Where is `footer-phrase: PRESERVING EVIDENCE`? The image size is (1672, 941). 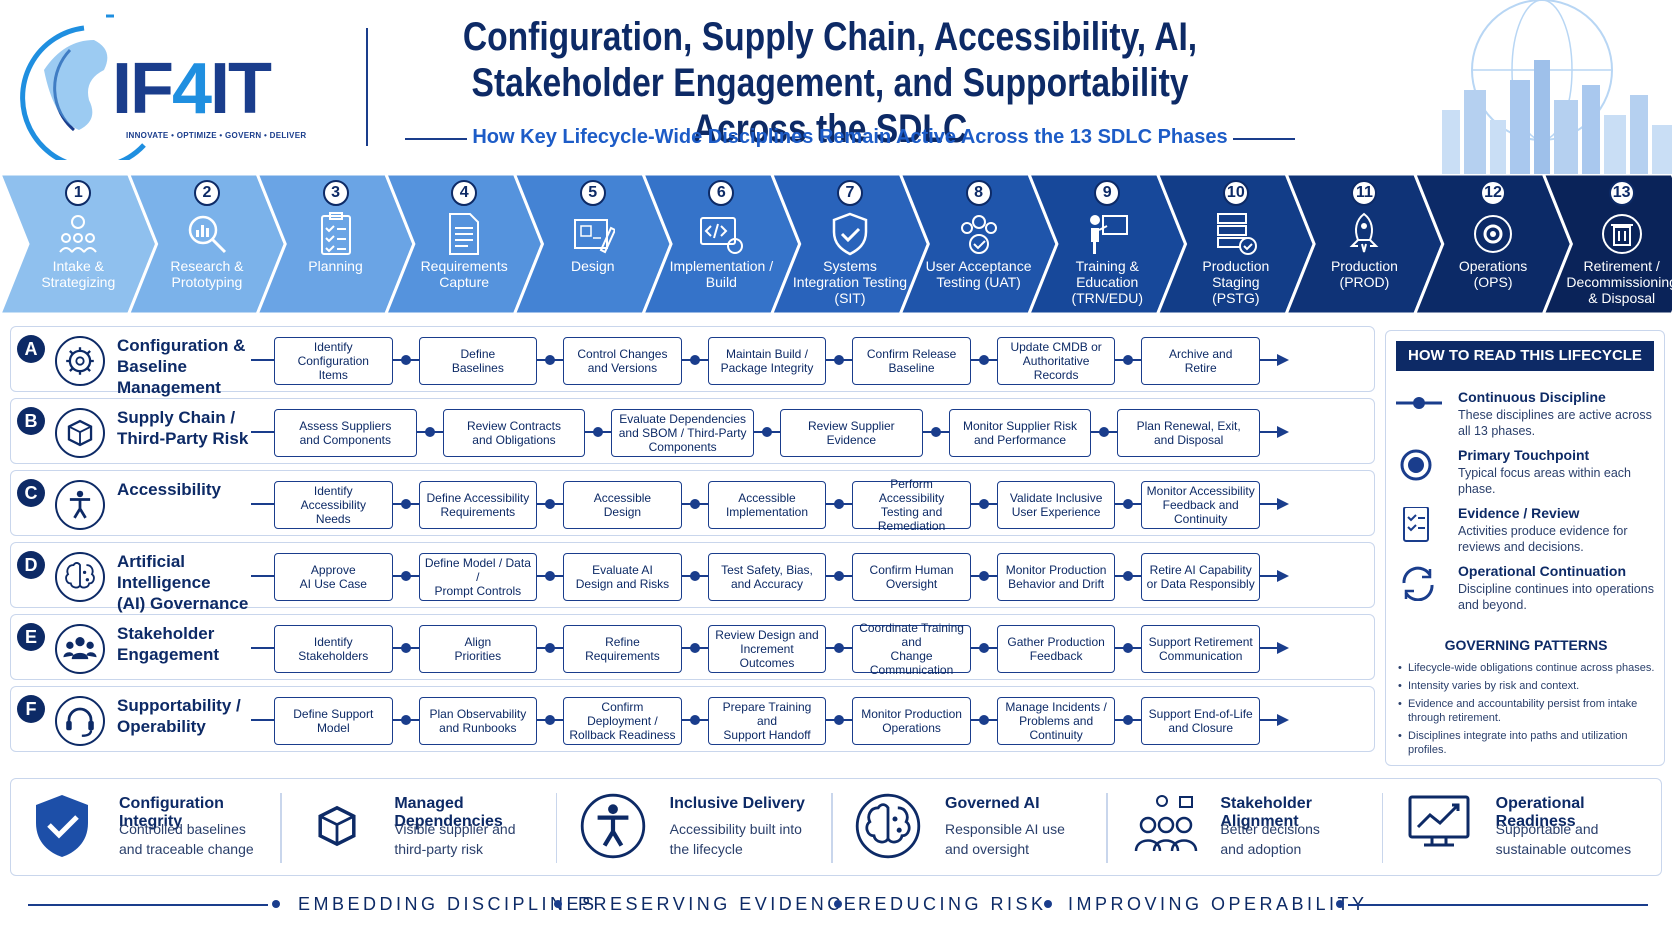
footer-phrase: PRESERVING EVIDENCE is located at coordinates (719, 904).